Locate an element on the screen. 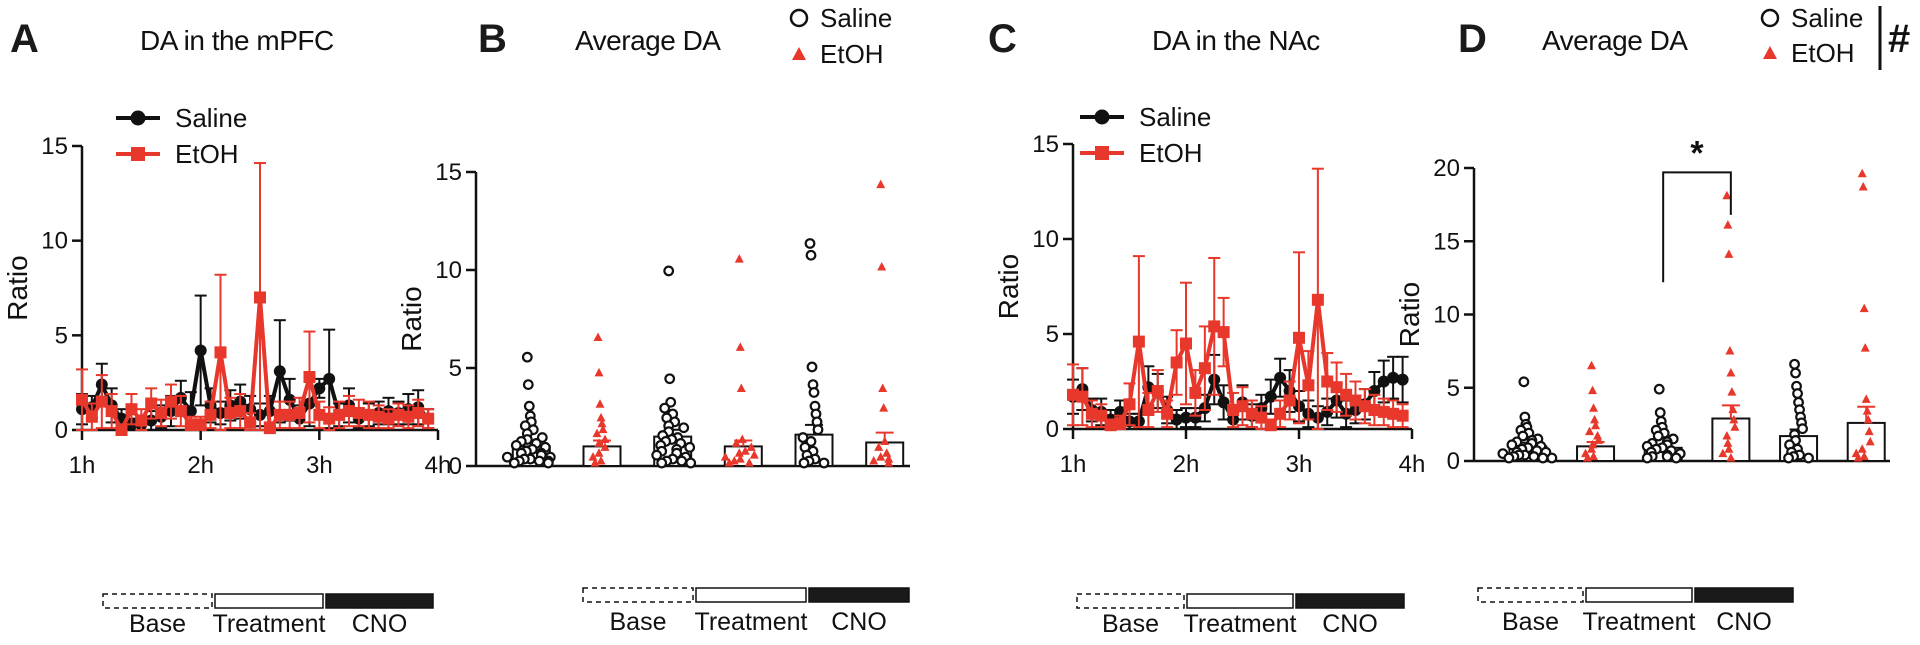  panel-c-phase-label-base: Base is located at coordinates (1130, 624).